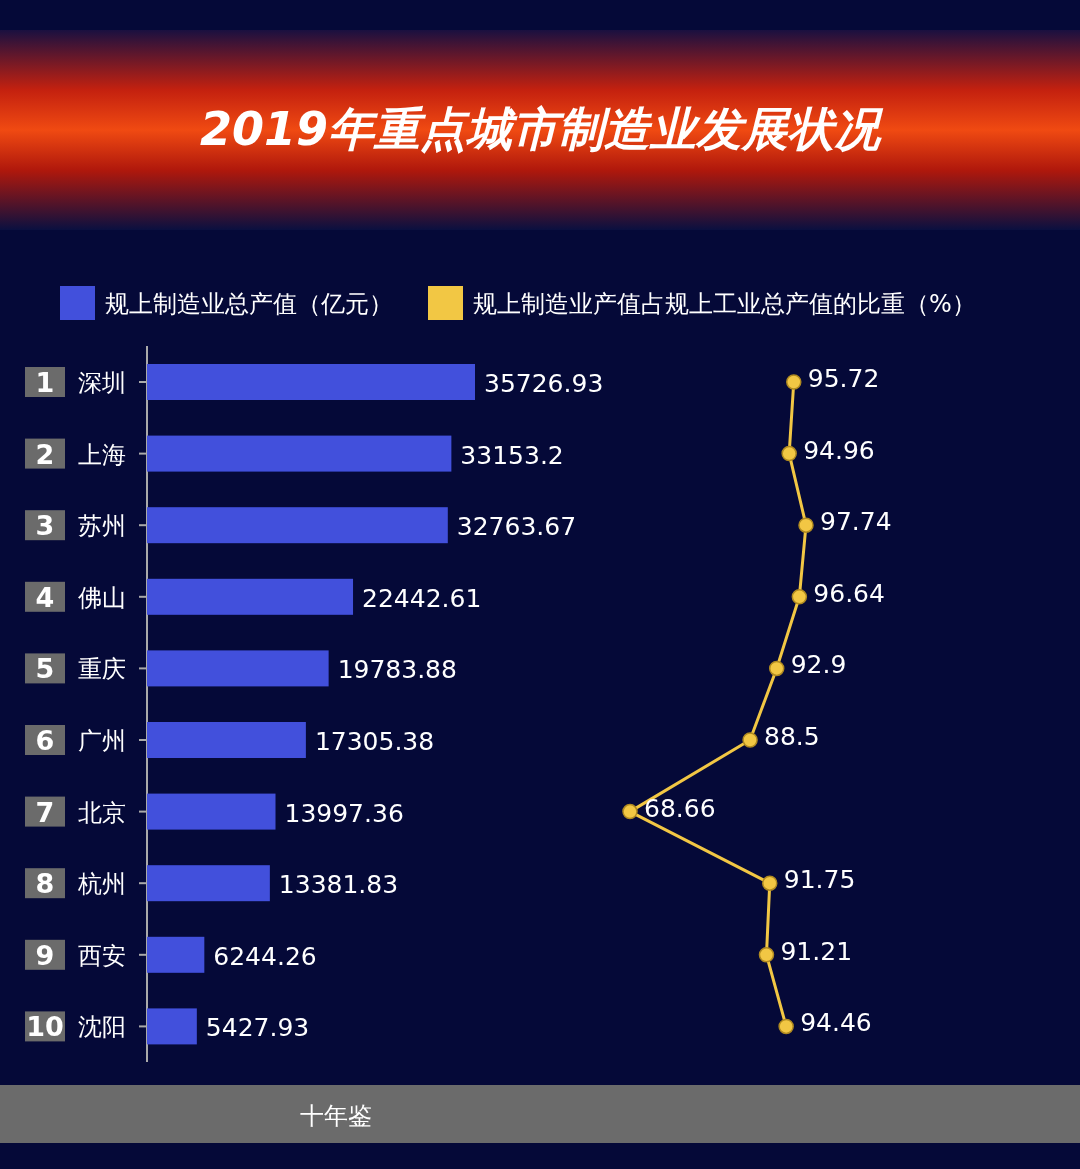 The height and width of the screenshot is (1169, 1080). Describe the element at coordinates (45, 597) in the screenshot. I see `text: 4` at that location.